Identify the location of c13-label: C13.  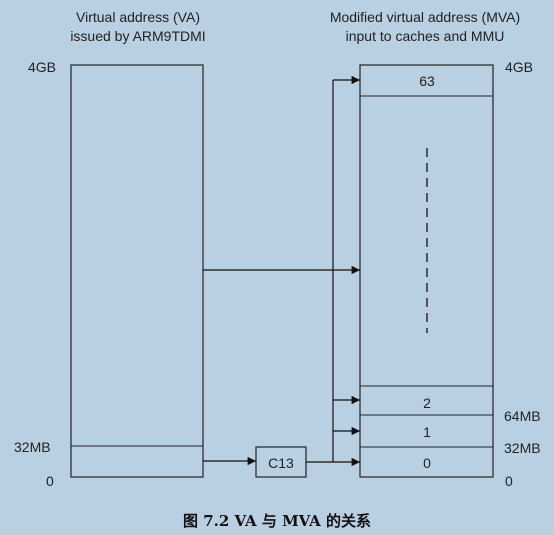
(281, 463).